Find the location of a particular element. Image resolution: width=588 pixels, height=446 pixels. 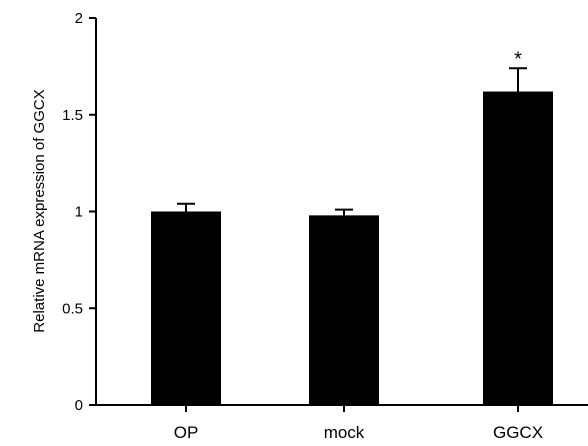

significance-annotation: * is located at coordinates (518, 59).